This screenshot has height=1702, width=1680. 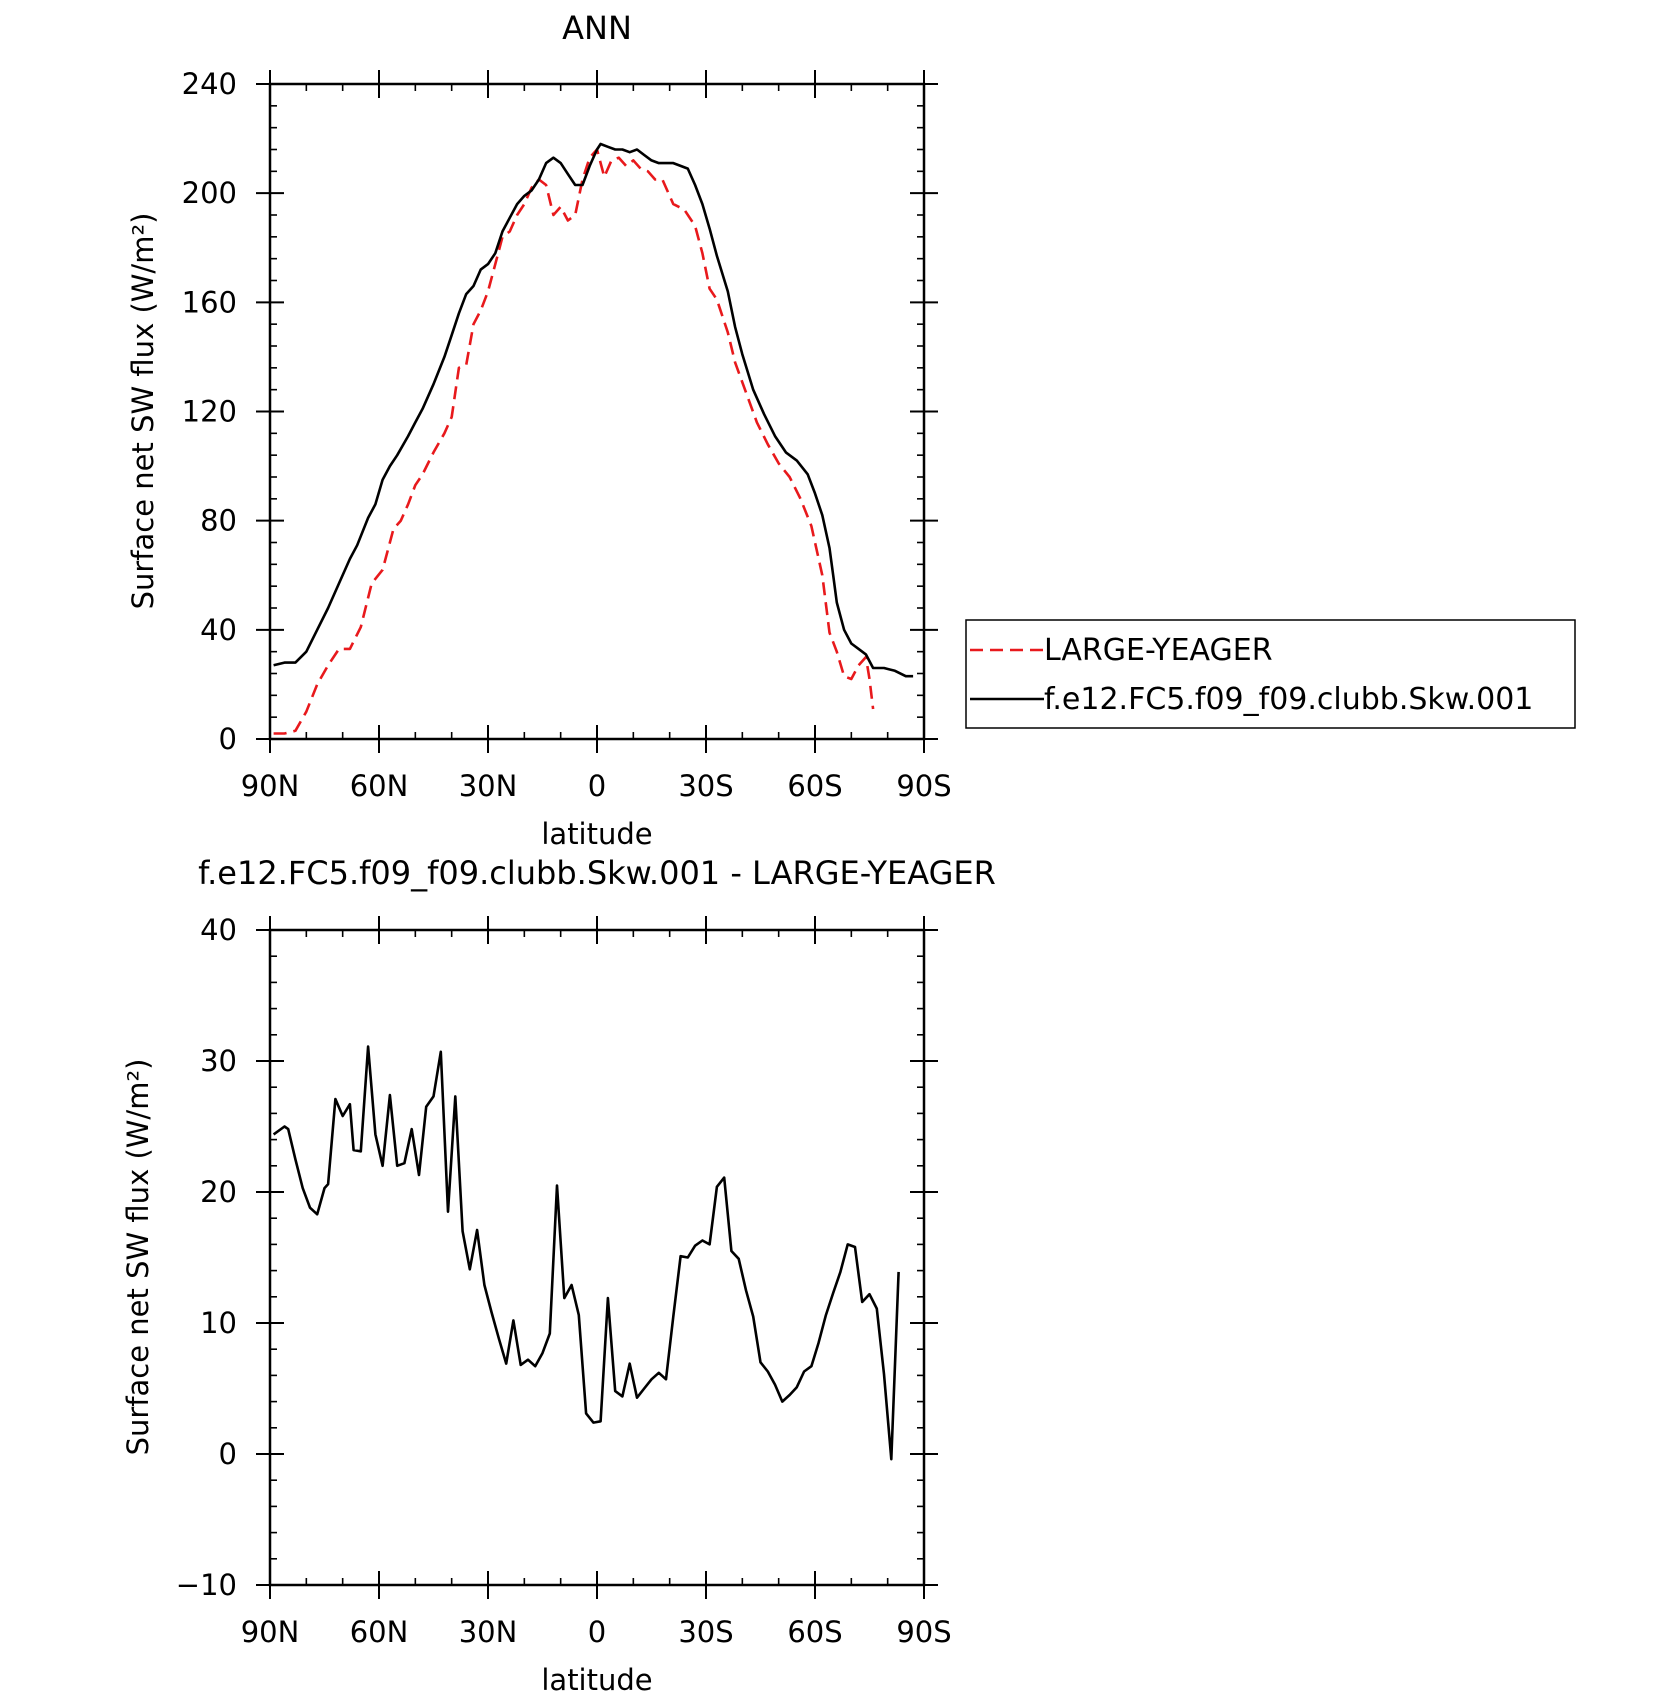 I want to click on y-tick-label: 30, so click(x=218, y=1061).